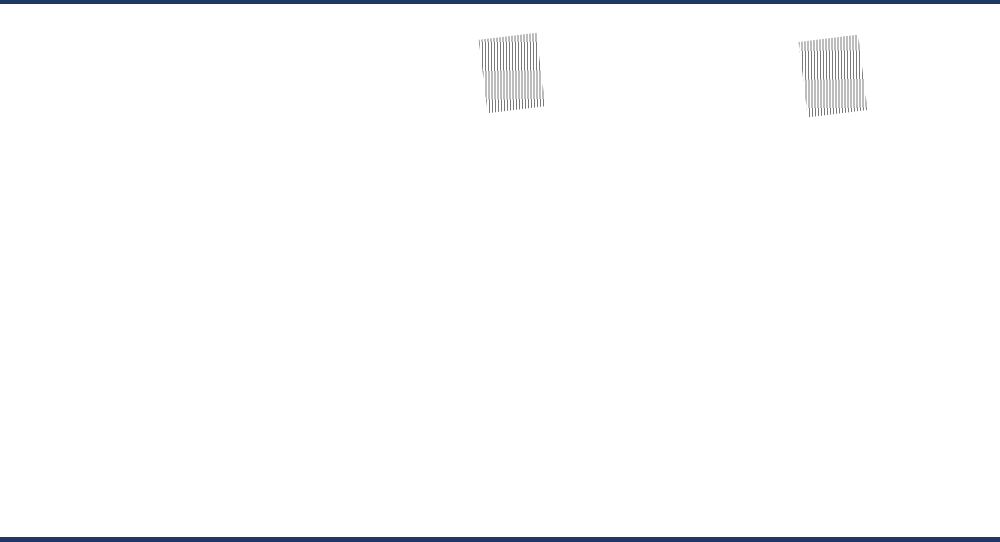  Describe the element at coordinates (874, 95) in the screenshot. I see `legend-swatch-mainland-yoy-line` at that location.